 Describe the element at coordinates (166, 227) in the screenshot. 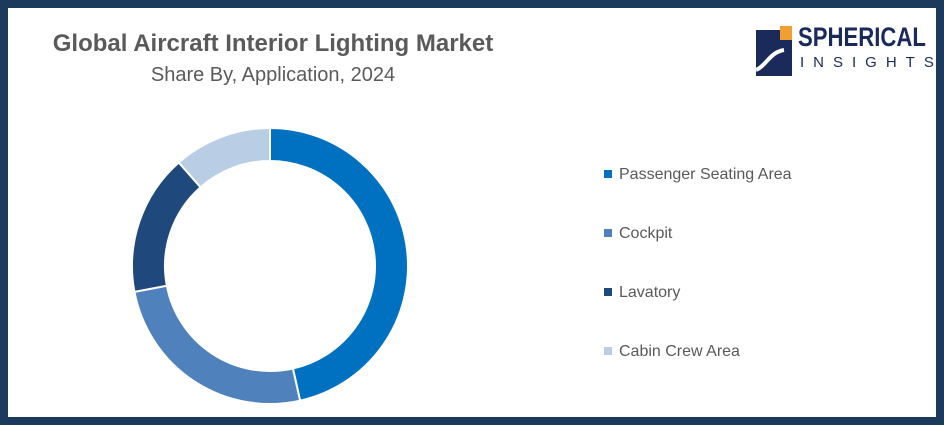

I see `donut-slice-lavatory` at that location.